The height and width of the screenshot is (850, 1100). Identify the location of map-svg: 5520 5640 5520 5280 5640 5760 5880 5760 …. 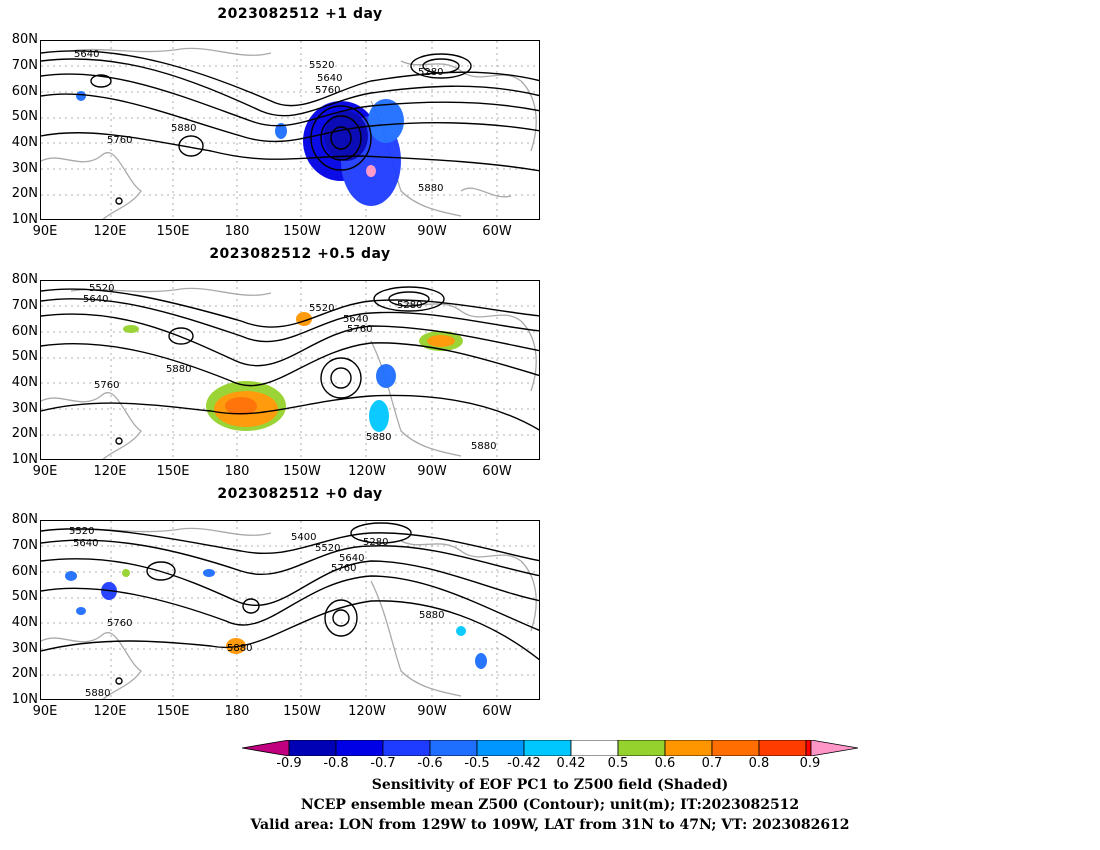
(290, 370).